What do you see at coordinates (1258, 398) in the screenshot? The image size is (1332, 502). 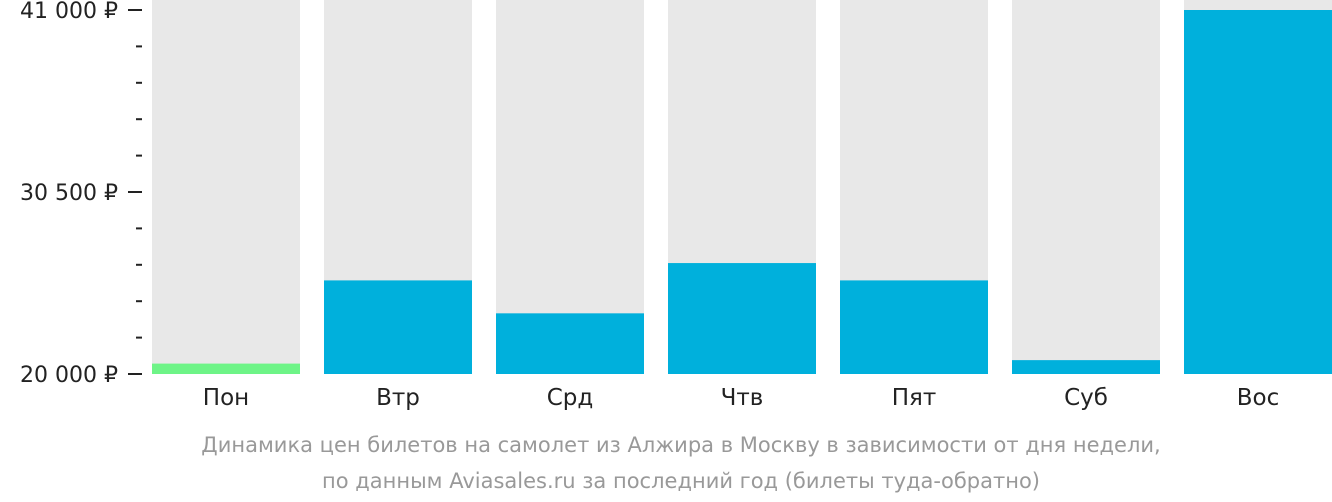 I see `x-tick-label: Вос` at bounding box center [1258, 398].